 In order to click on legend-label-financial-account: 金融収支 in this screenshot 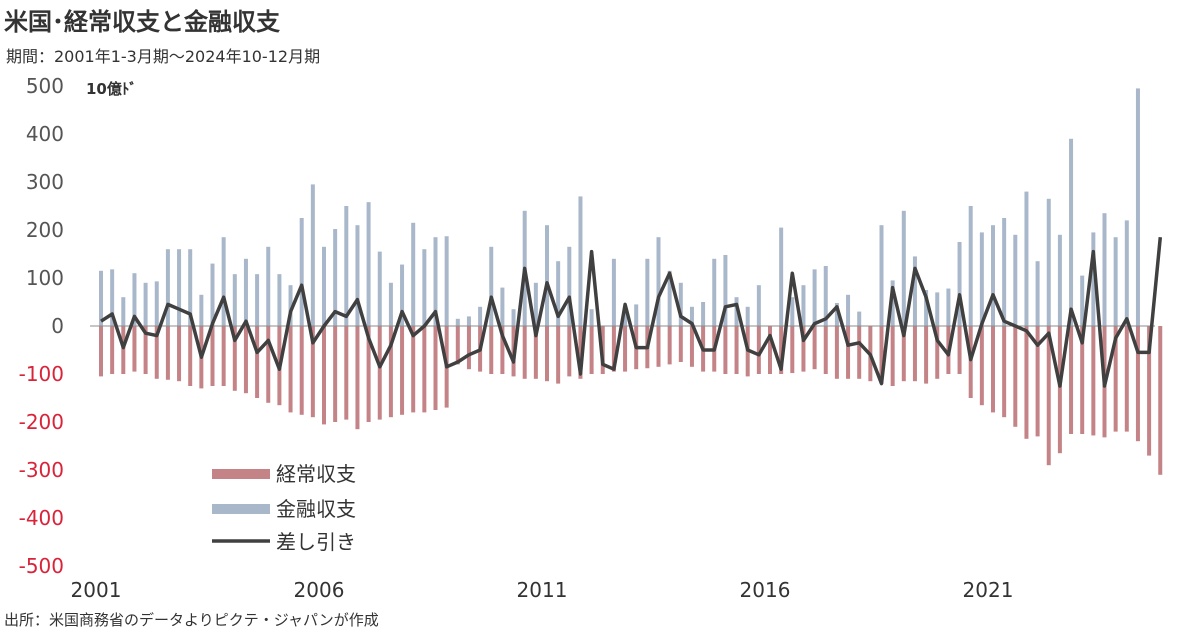, I will do `click(316, 509)`.